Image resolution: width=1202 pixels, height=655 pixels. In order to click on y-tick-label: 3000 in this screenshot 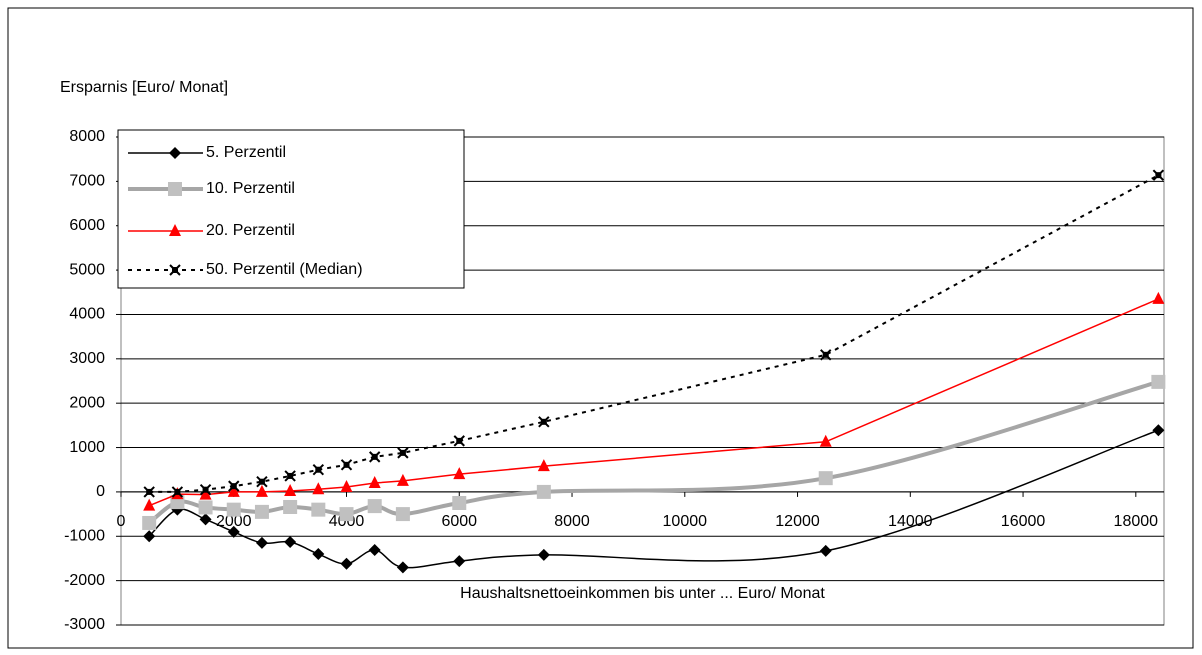, I will do `click(87, 358)`.